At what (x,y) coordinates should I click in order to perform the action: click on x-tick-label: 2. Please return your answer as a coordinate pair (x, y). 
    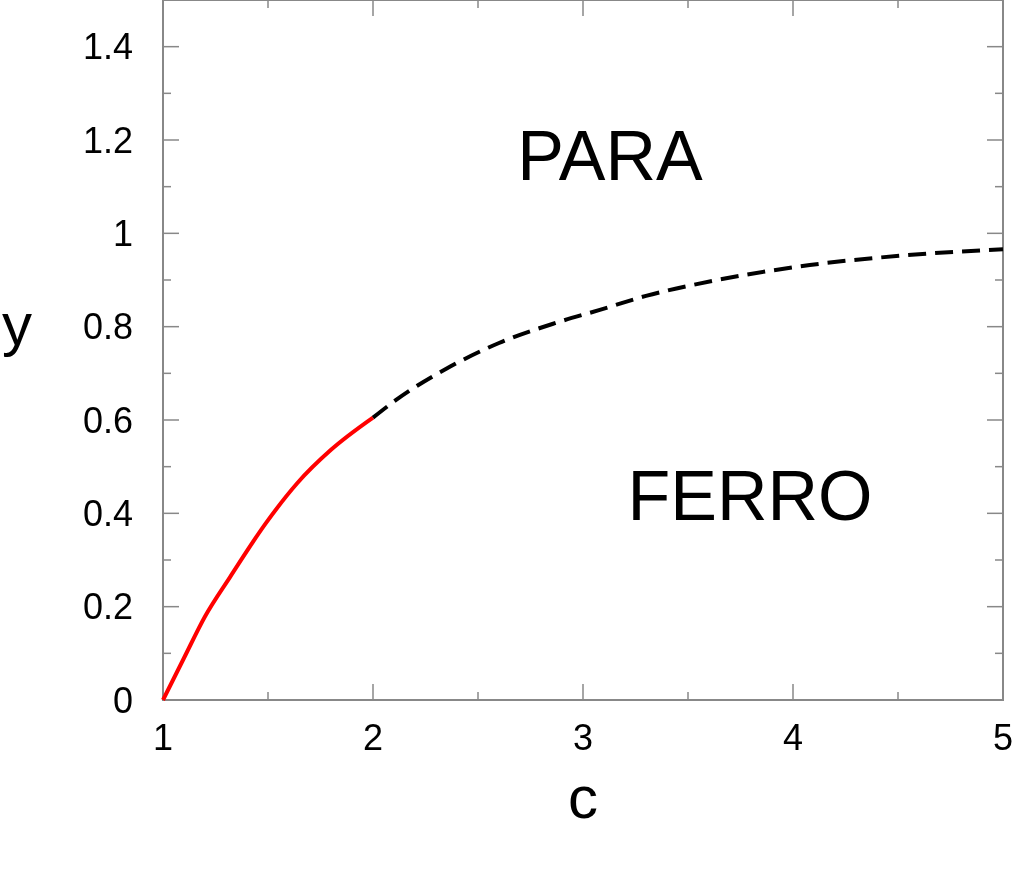
    Looking at the image, I should click on (373, 737).